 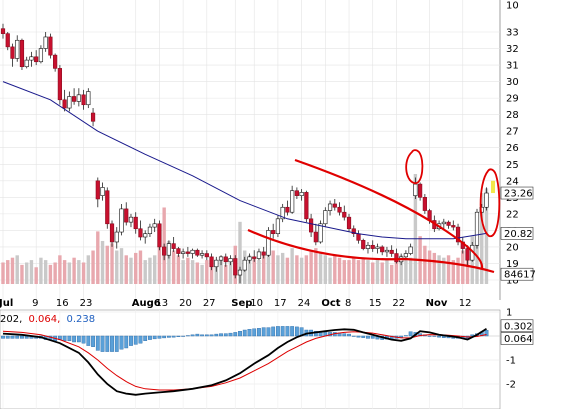 I want to click on price-tick-label: 27, so click(x=512, y=132).